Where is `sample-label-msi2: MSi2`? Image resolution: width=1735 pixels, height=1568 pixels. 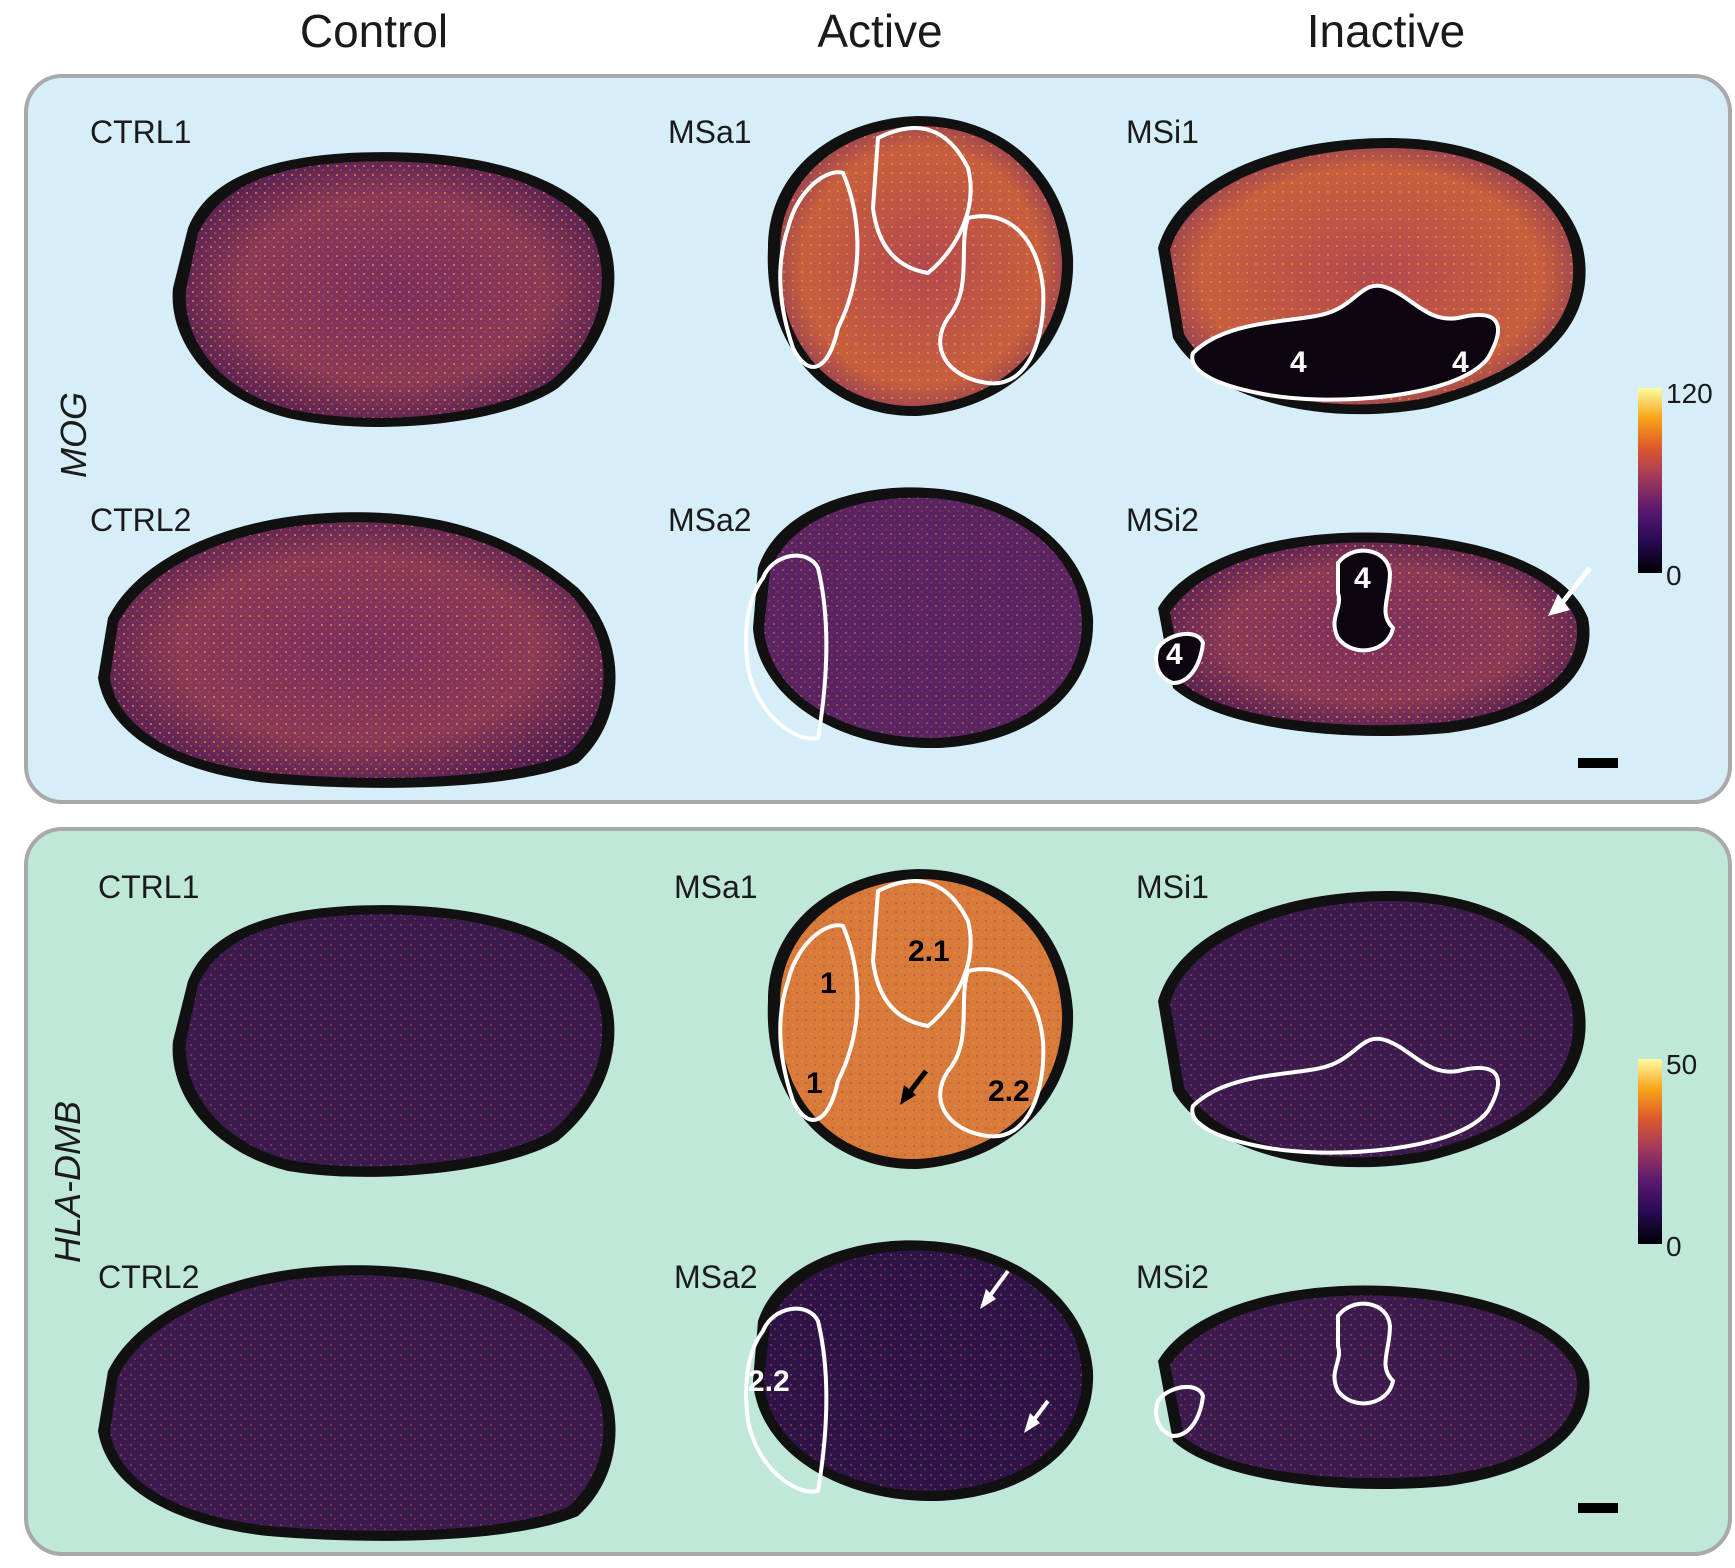
sample-label-msi2: MSi2 is located at coordinates (1162, 520).